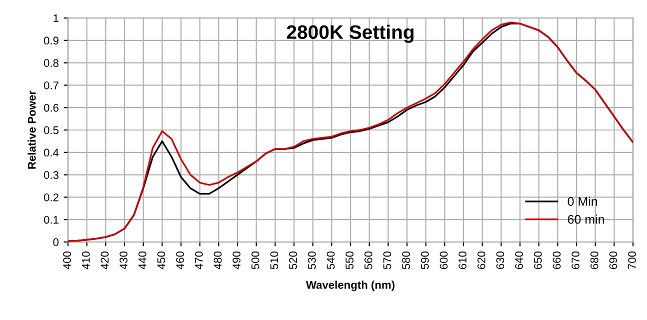  I want to click on x-tick-label: 580, so click(406, 260).